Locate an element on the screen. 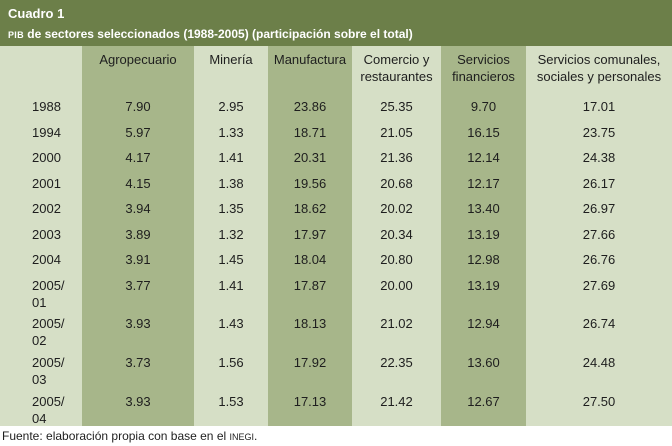  value-cell: 1.53 is located at coordinates (231, 401).